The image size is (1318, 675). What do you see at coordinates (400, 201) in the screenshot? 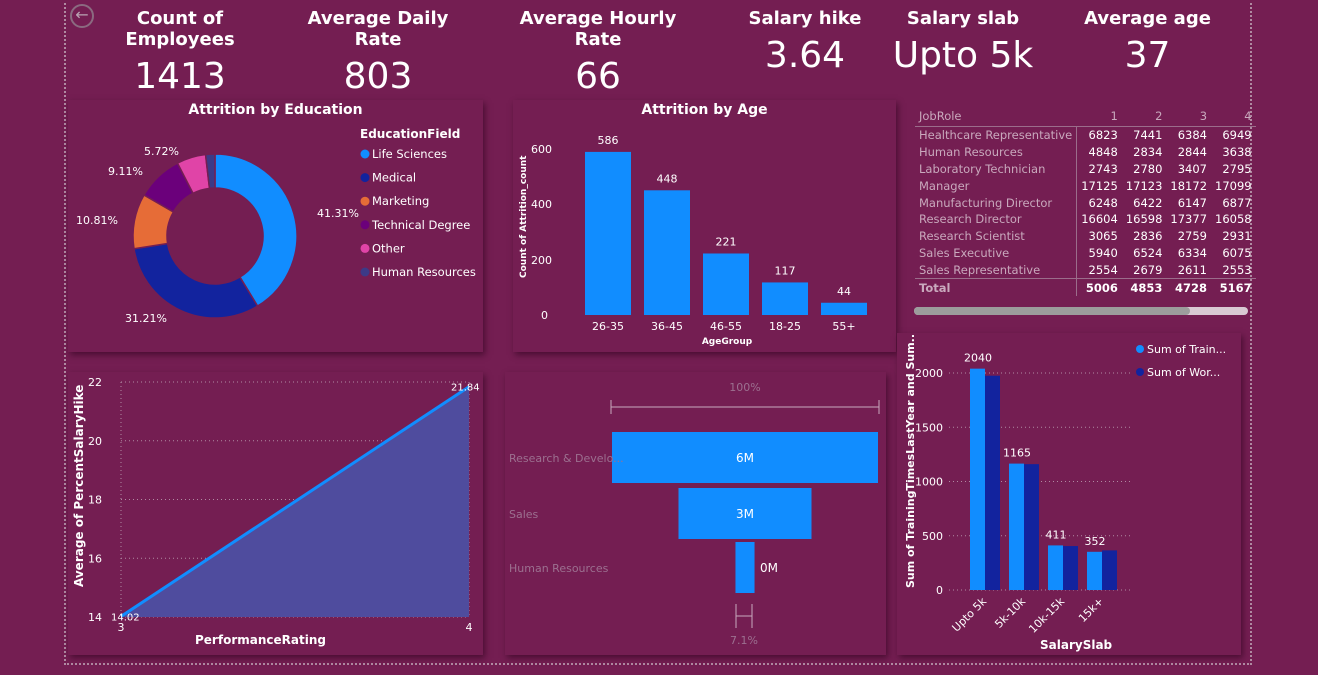
I see `legend-label: Marketing` at bounding box center [400, 201].